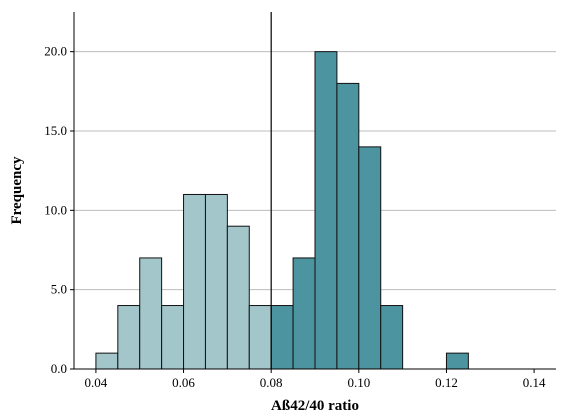 The width and height of the screenshot is (566, 417). I want to click on x-tick-label: 0.08, so click(271, 382).